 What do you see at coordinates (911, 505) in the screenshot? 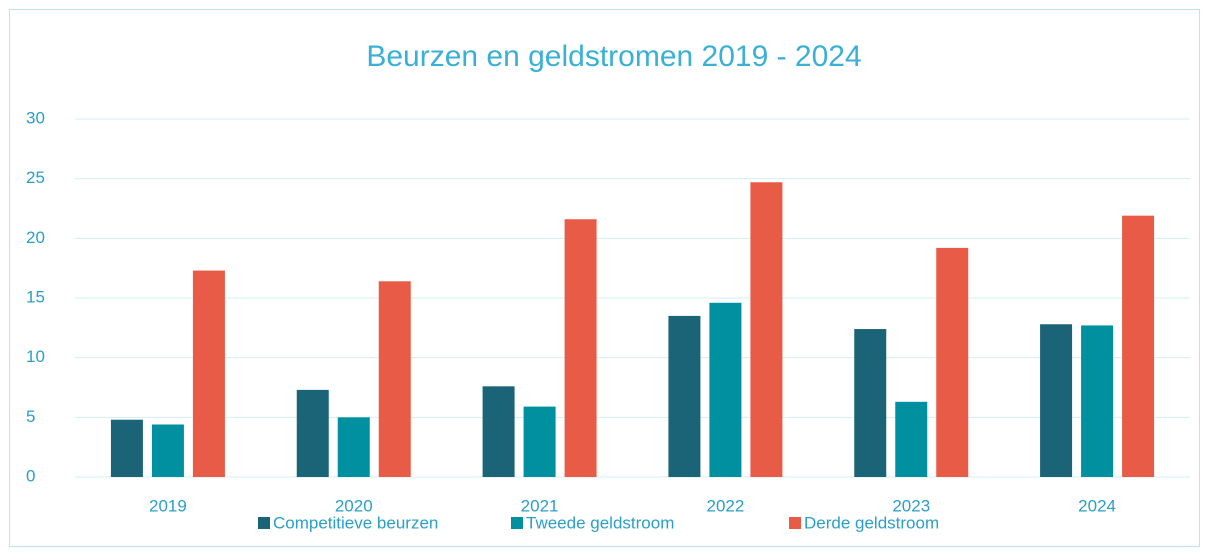
I see `x-tick-label: 2023` at bounding box center [911, 505].